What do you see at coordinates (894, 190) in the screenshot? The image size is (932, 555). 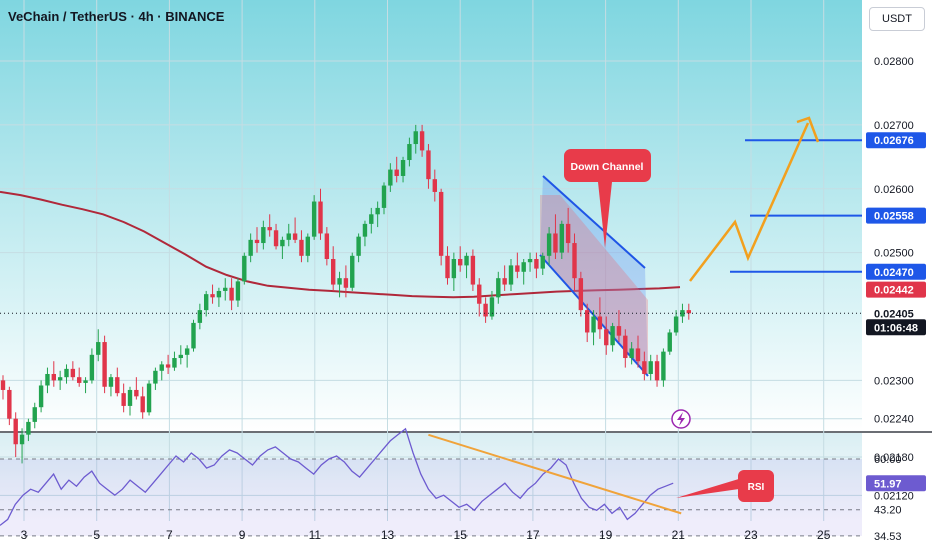 I see `y-tick-label: 0.02600` at bounding box center [894, 190].